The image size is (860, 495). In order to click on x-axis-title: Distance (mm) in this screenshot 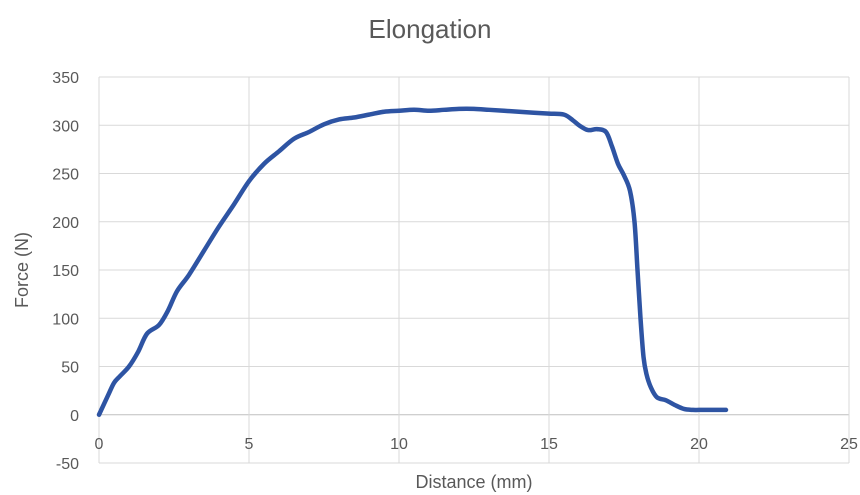, I will do `click(473, 482)`.